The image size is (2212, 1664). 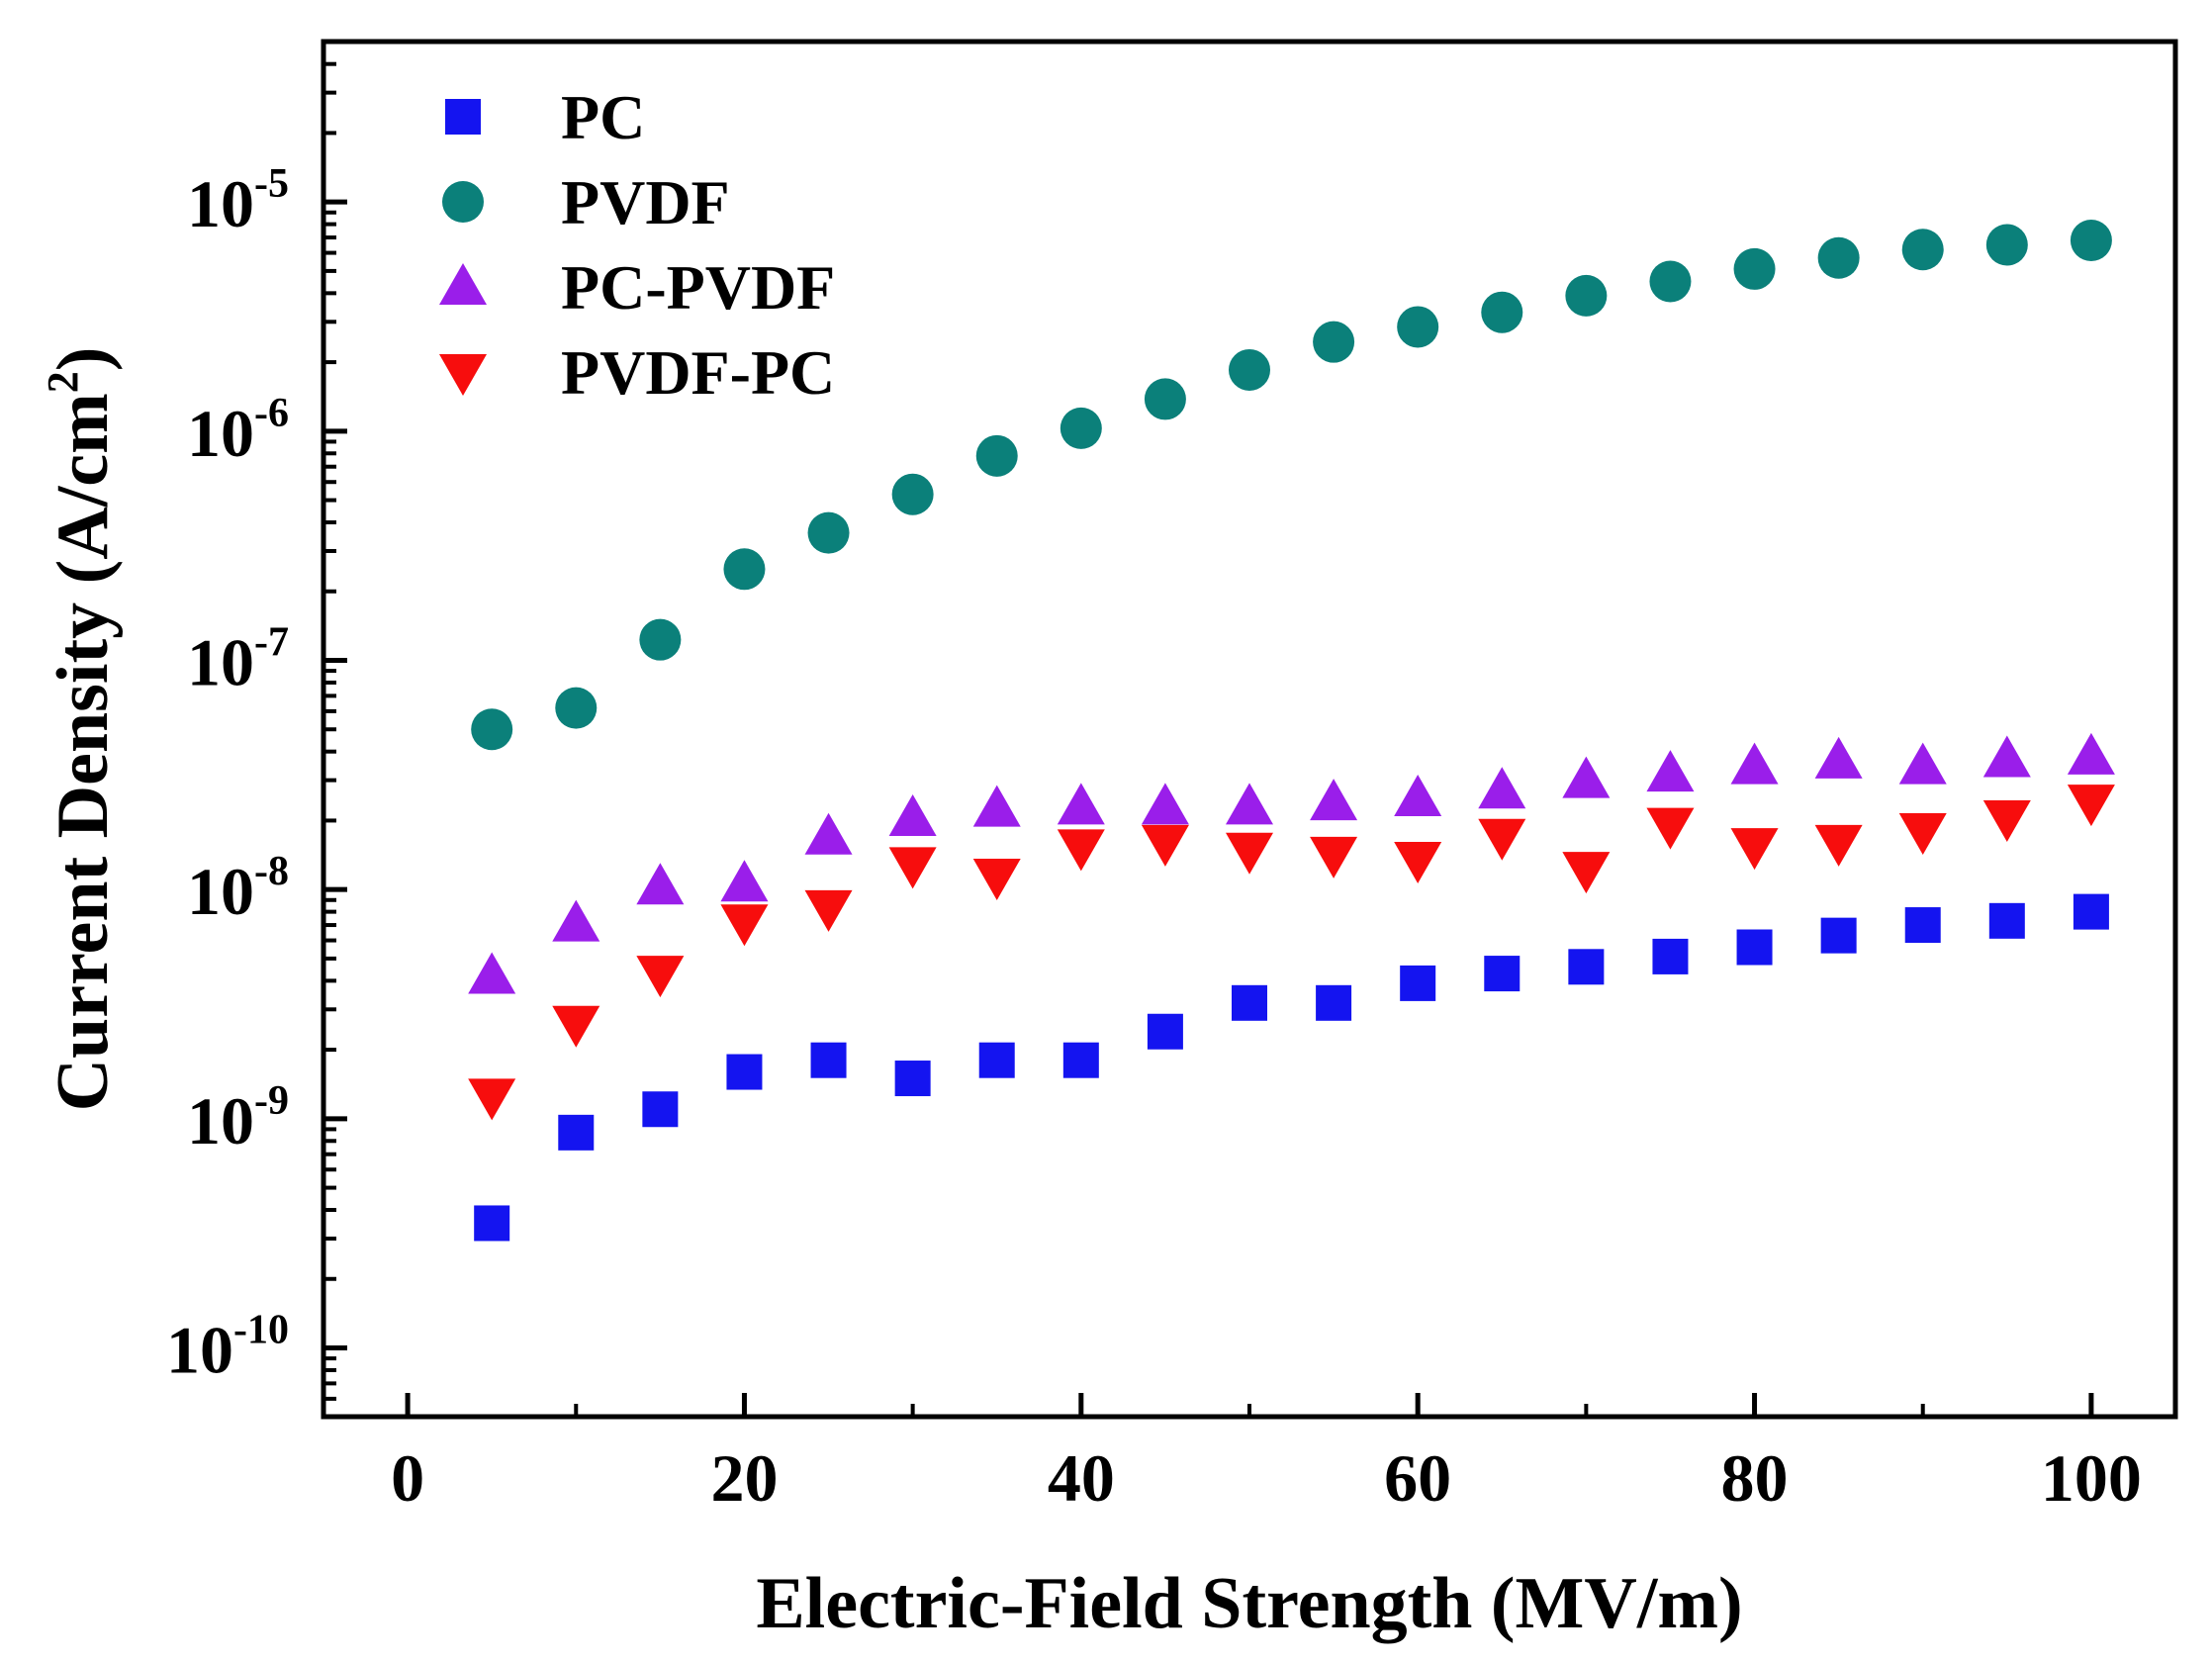 I want to click on y-axis-title: Current Density (A/cm2), so click(x=81, y=729).